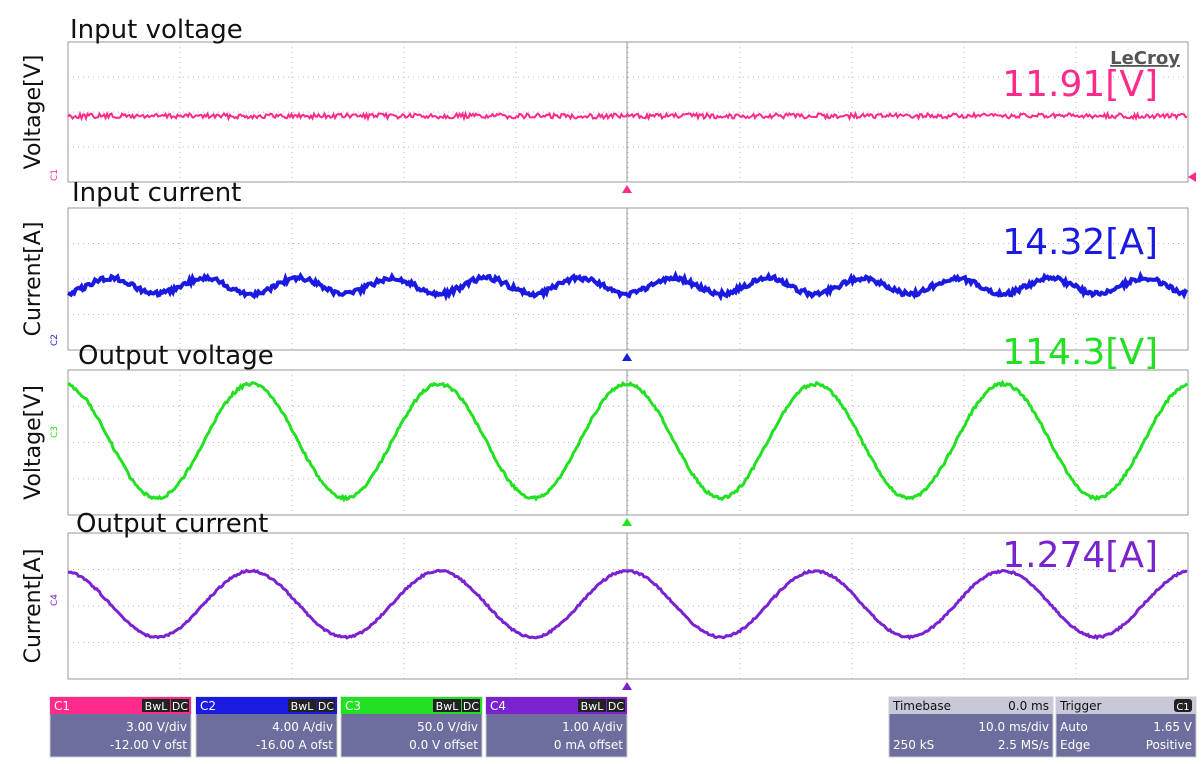 The height and width of the screenshot is (764, 1203). What do you see at coordinates (1013, 727) in the screenshot?
I see `info-text: 10.0 ms/div` at bounding box center [1013, 727].